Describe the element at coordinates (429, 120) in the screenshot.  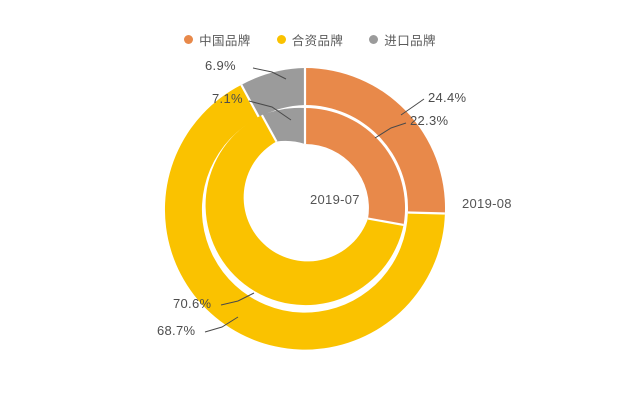
I see `label-inner-orange: 22.3%` at that location.